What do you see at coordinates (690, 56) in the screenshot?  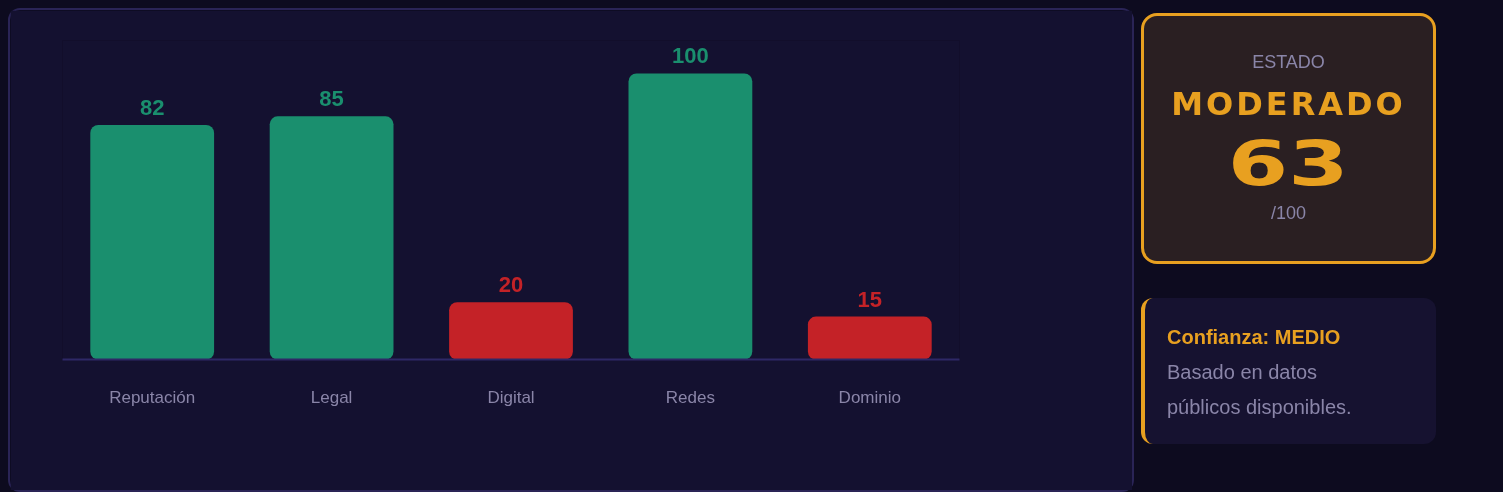 I see `data-label: 100` at bounding box center [690, 56].